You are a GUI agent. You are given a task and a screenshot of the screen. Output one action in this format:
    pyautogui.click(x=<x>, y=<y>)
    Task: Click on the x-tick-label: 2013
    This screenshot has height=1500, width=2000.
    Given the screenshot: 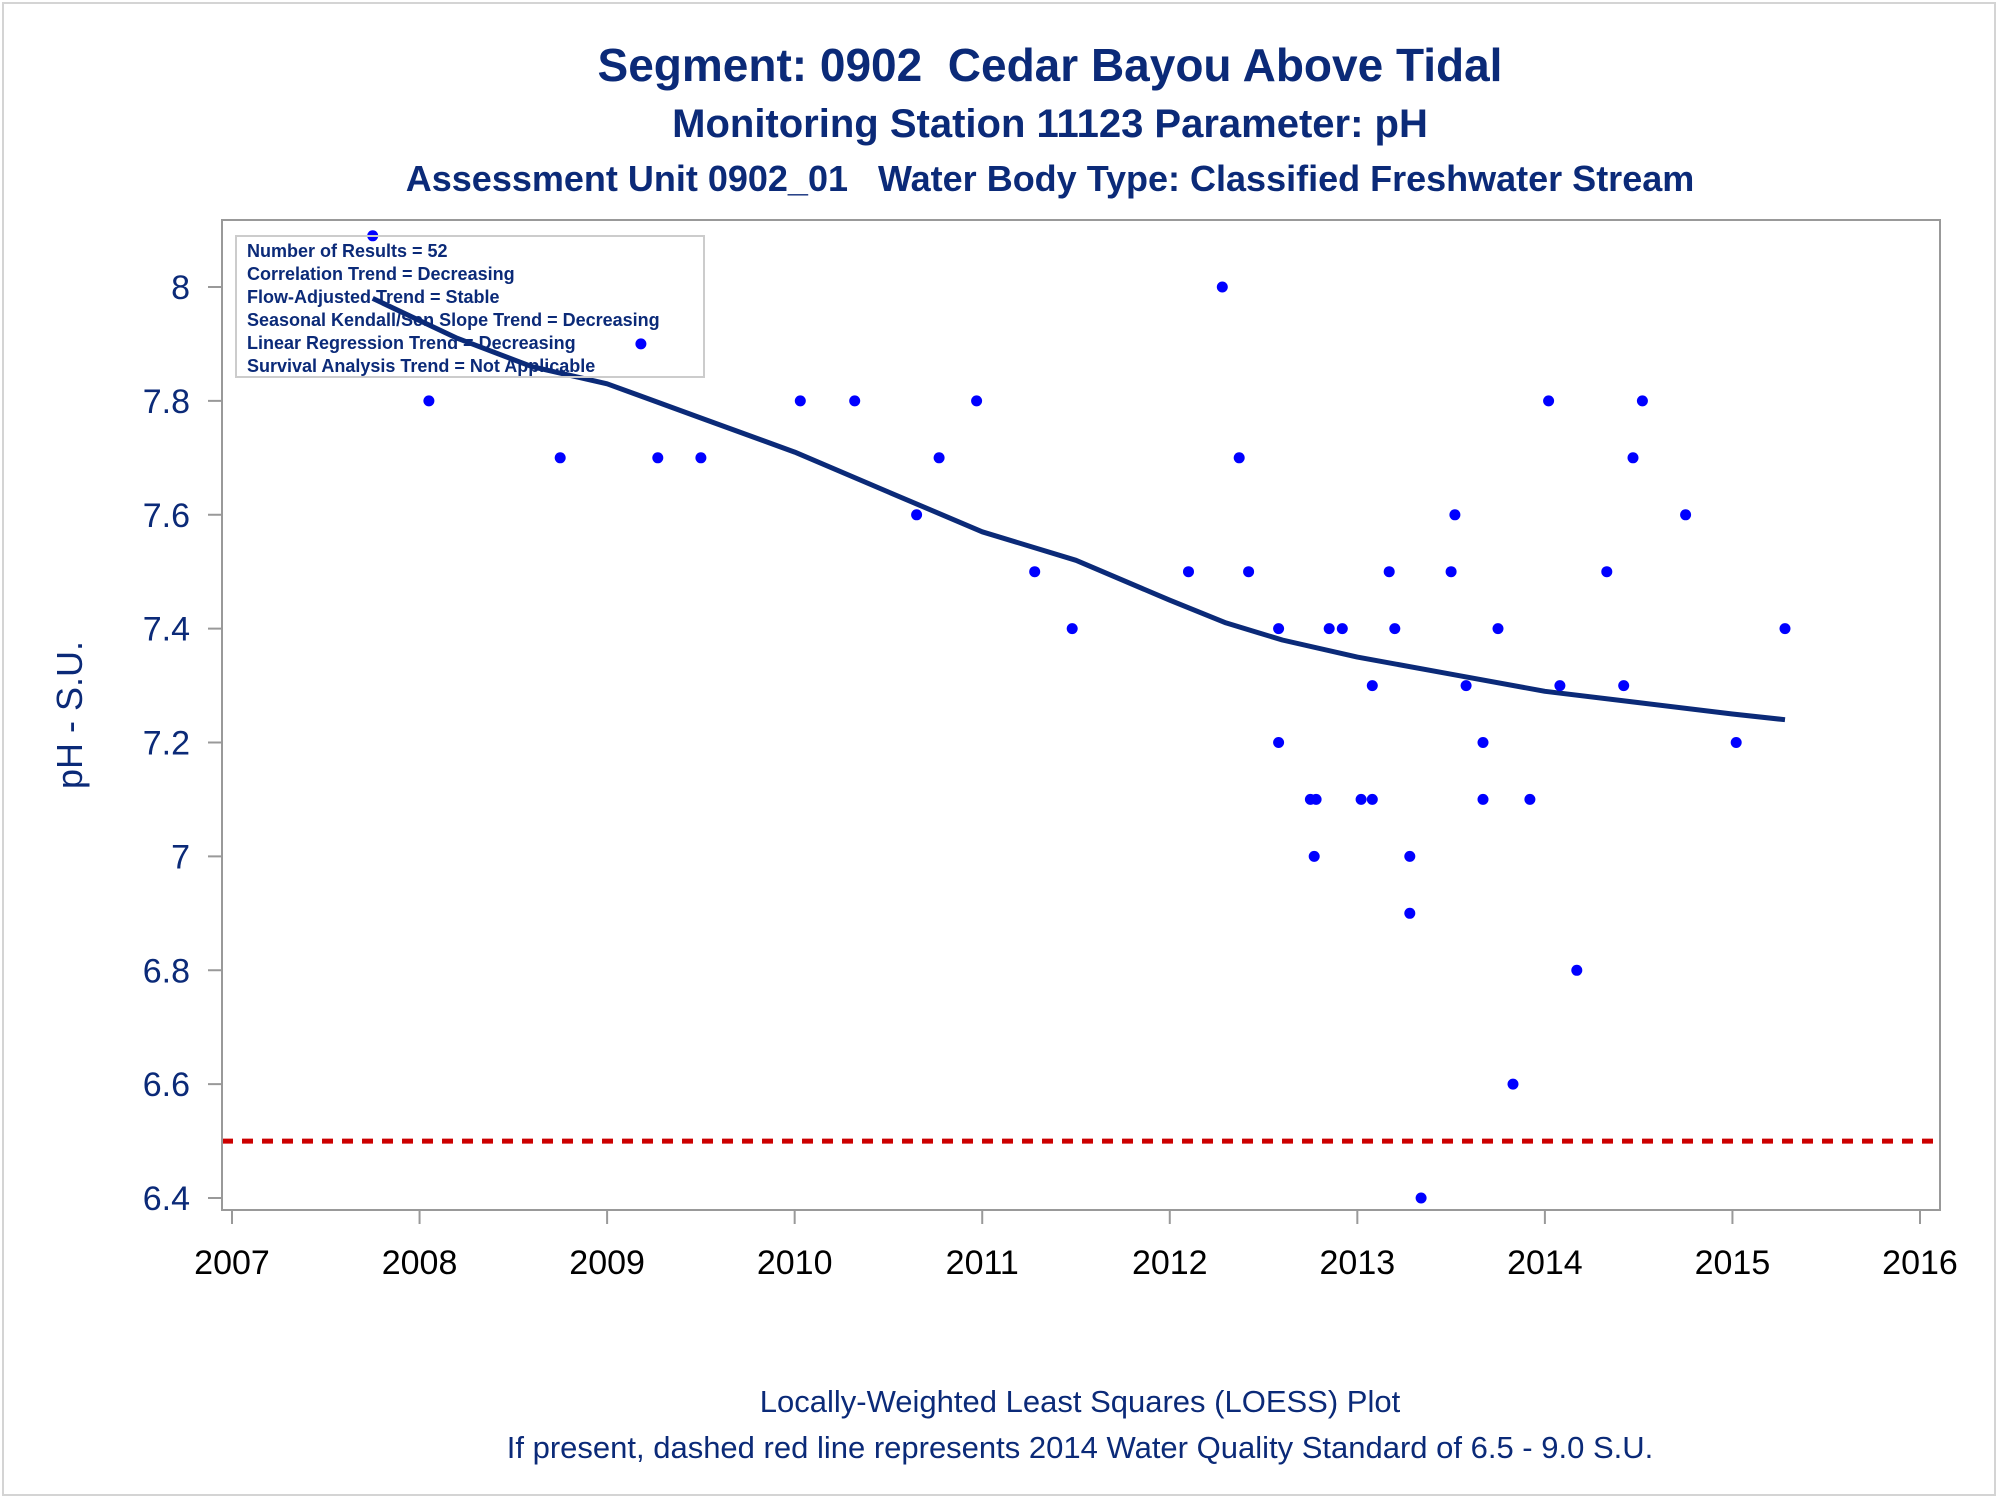 What is the action you would take?
    pyautogui.click(x=1358, y=1263)
    